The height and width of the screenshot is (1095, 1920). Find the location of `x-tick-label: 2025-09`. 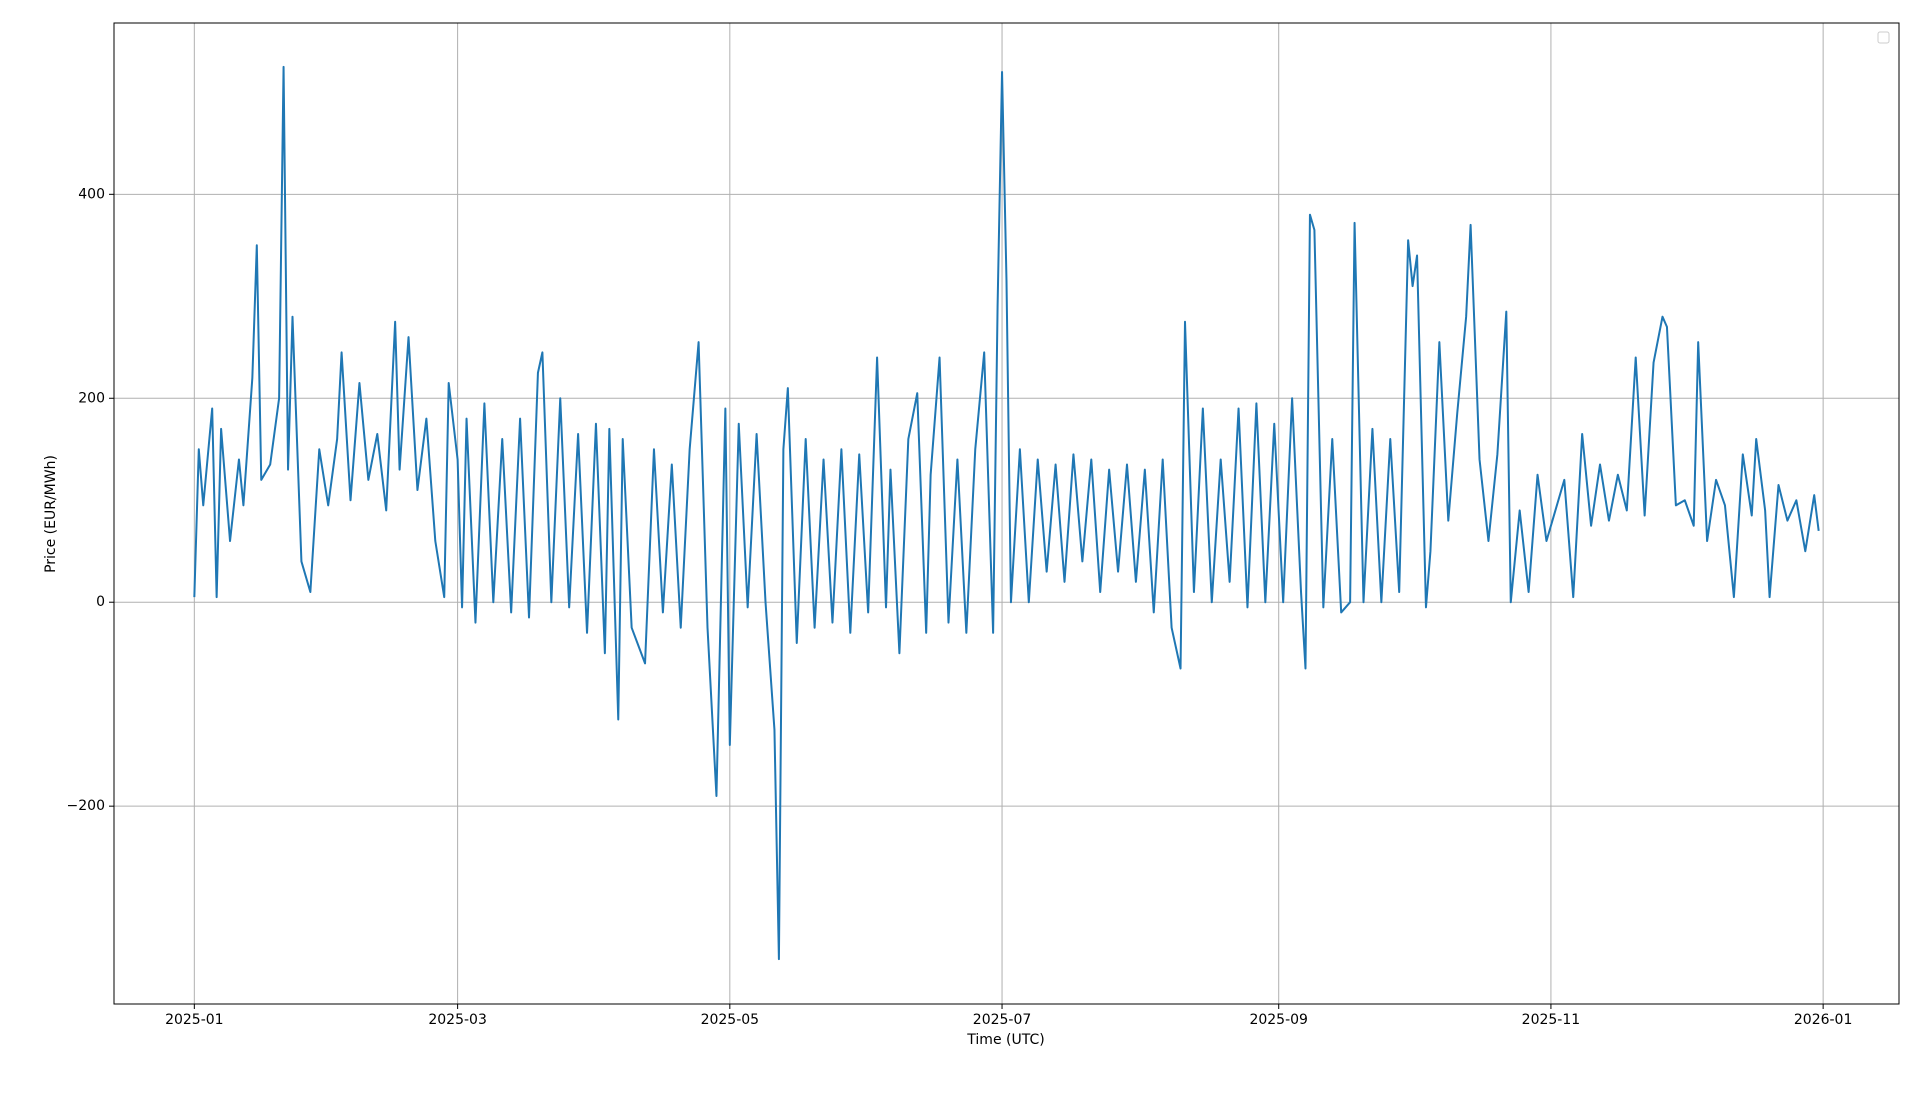

x-tick-label: 2025-09 is located at coordinates (1278, 1020).